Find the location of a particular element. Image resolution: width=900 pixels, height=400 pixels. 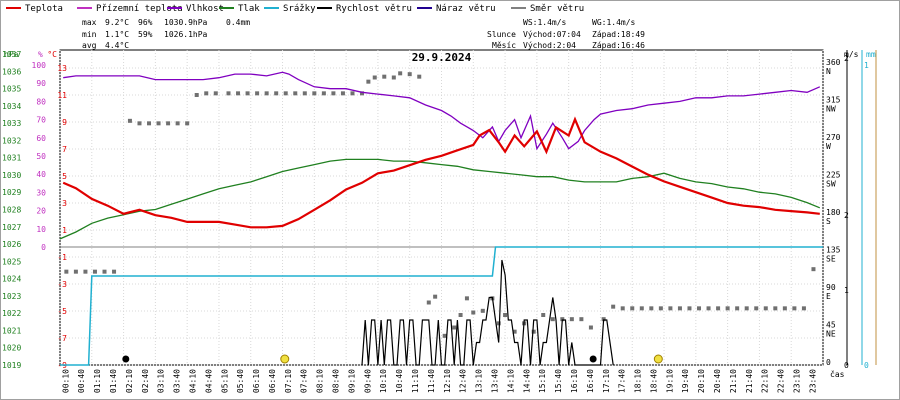

tick-dir-name: SW is located at coordinates (831, 184).